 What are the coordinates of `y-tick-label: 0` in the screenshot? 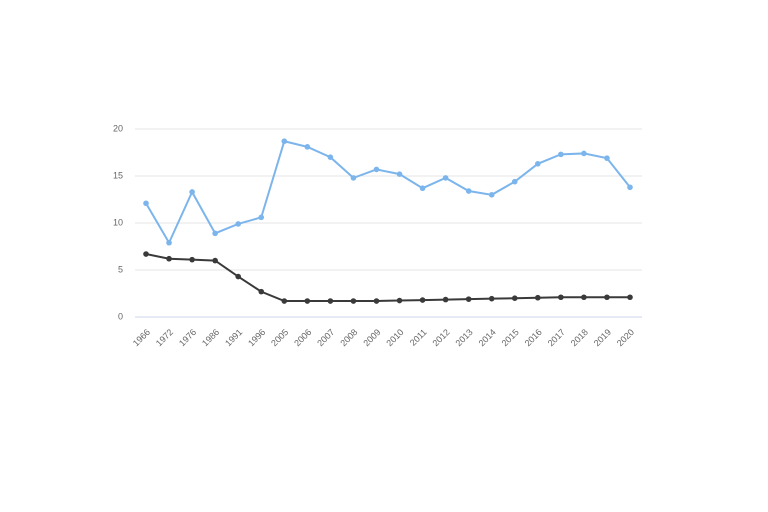 It's located at (120, 316).